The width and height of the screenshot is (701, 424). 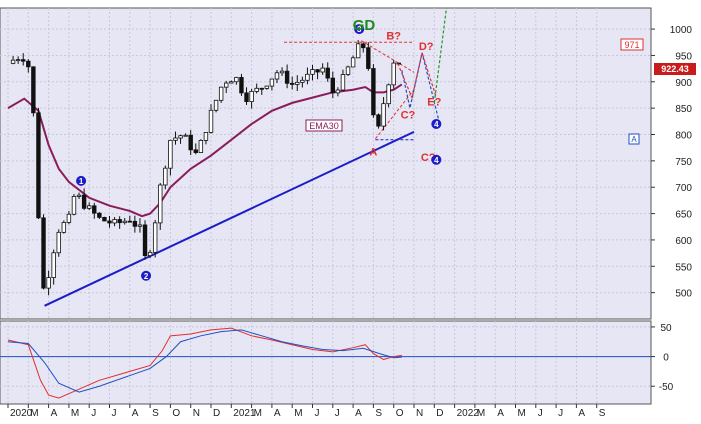 I want to click on trendline-wedge-upper, so click(x=387, y=56).